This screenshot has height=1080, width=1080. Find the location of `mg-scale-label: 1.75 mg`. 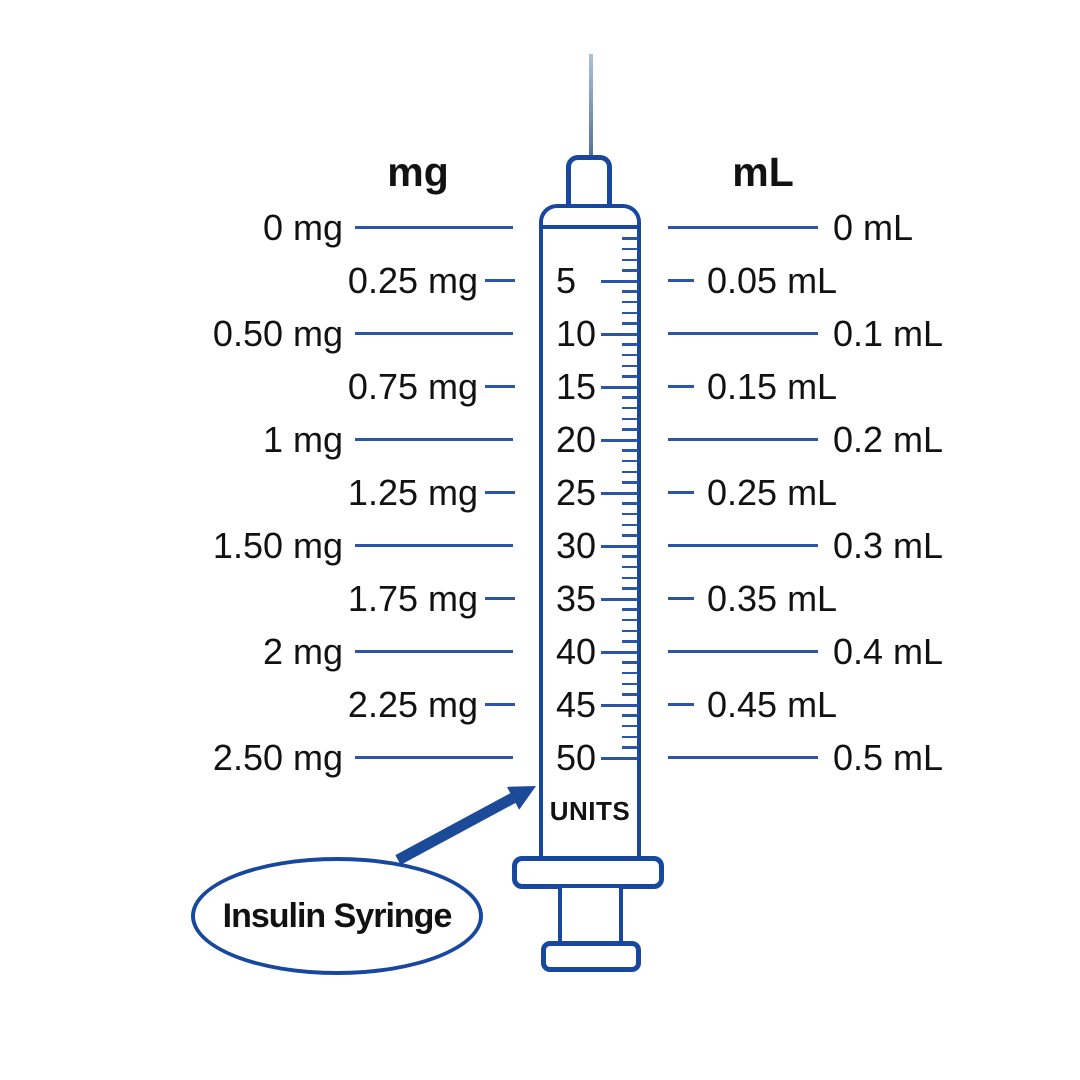

mg-scale-label: 1.75 mg is located at coordinates (412, 598).